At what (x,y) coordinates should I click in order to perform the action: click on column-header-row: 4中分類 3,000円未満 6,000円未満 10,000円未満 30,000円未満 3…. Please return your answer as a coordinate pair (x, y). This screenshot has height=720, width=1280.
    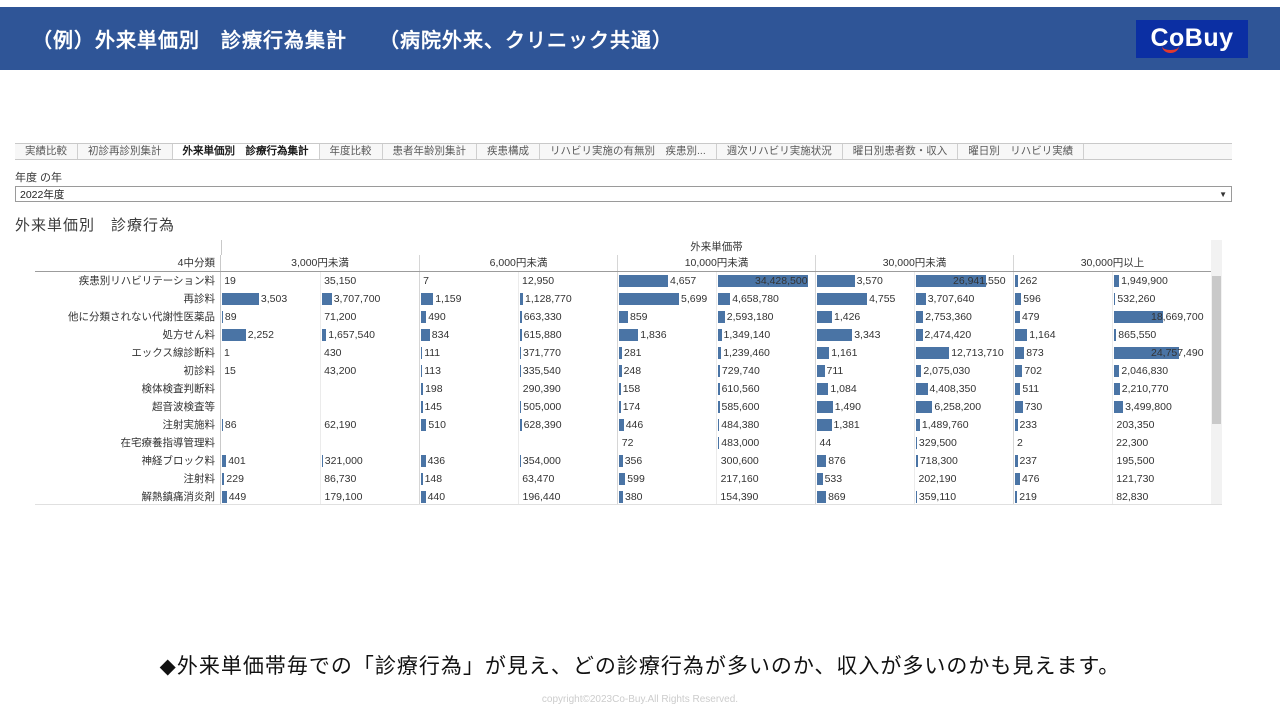
    Looking at the image, I should click on (623, 263).